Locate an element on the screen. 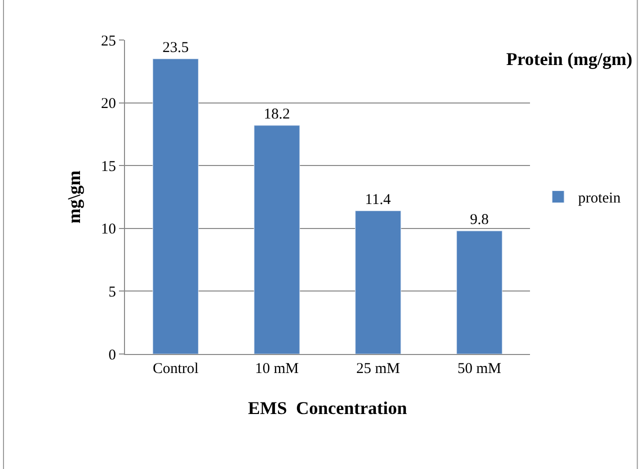 The height and width of the screenshot is (469, 642). x-tick-label: 50 mM is located at coordinates (479, 369).